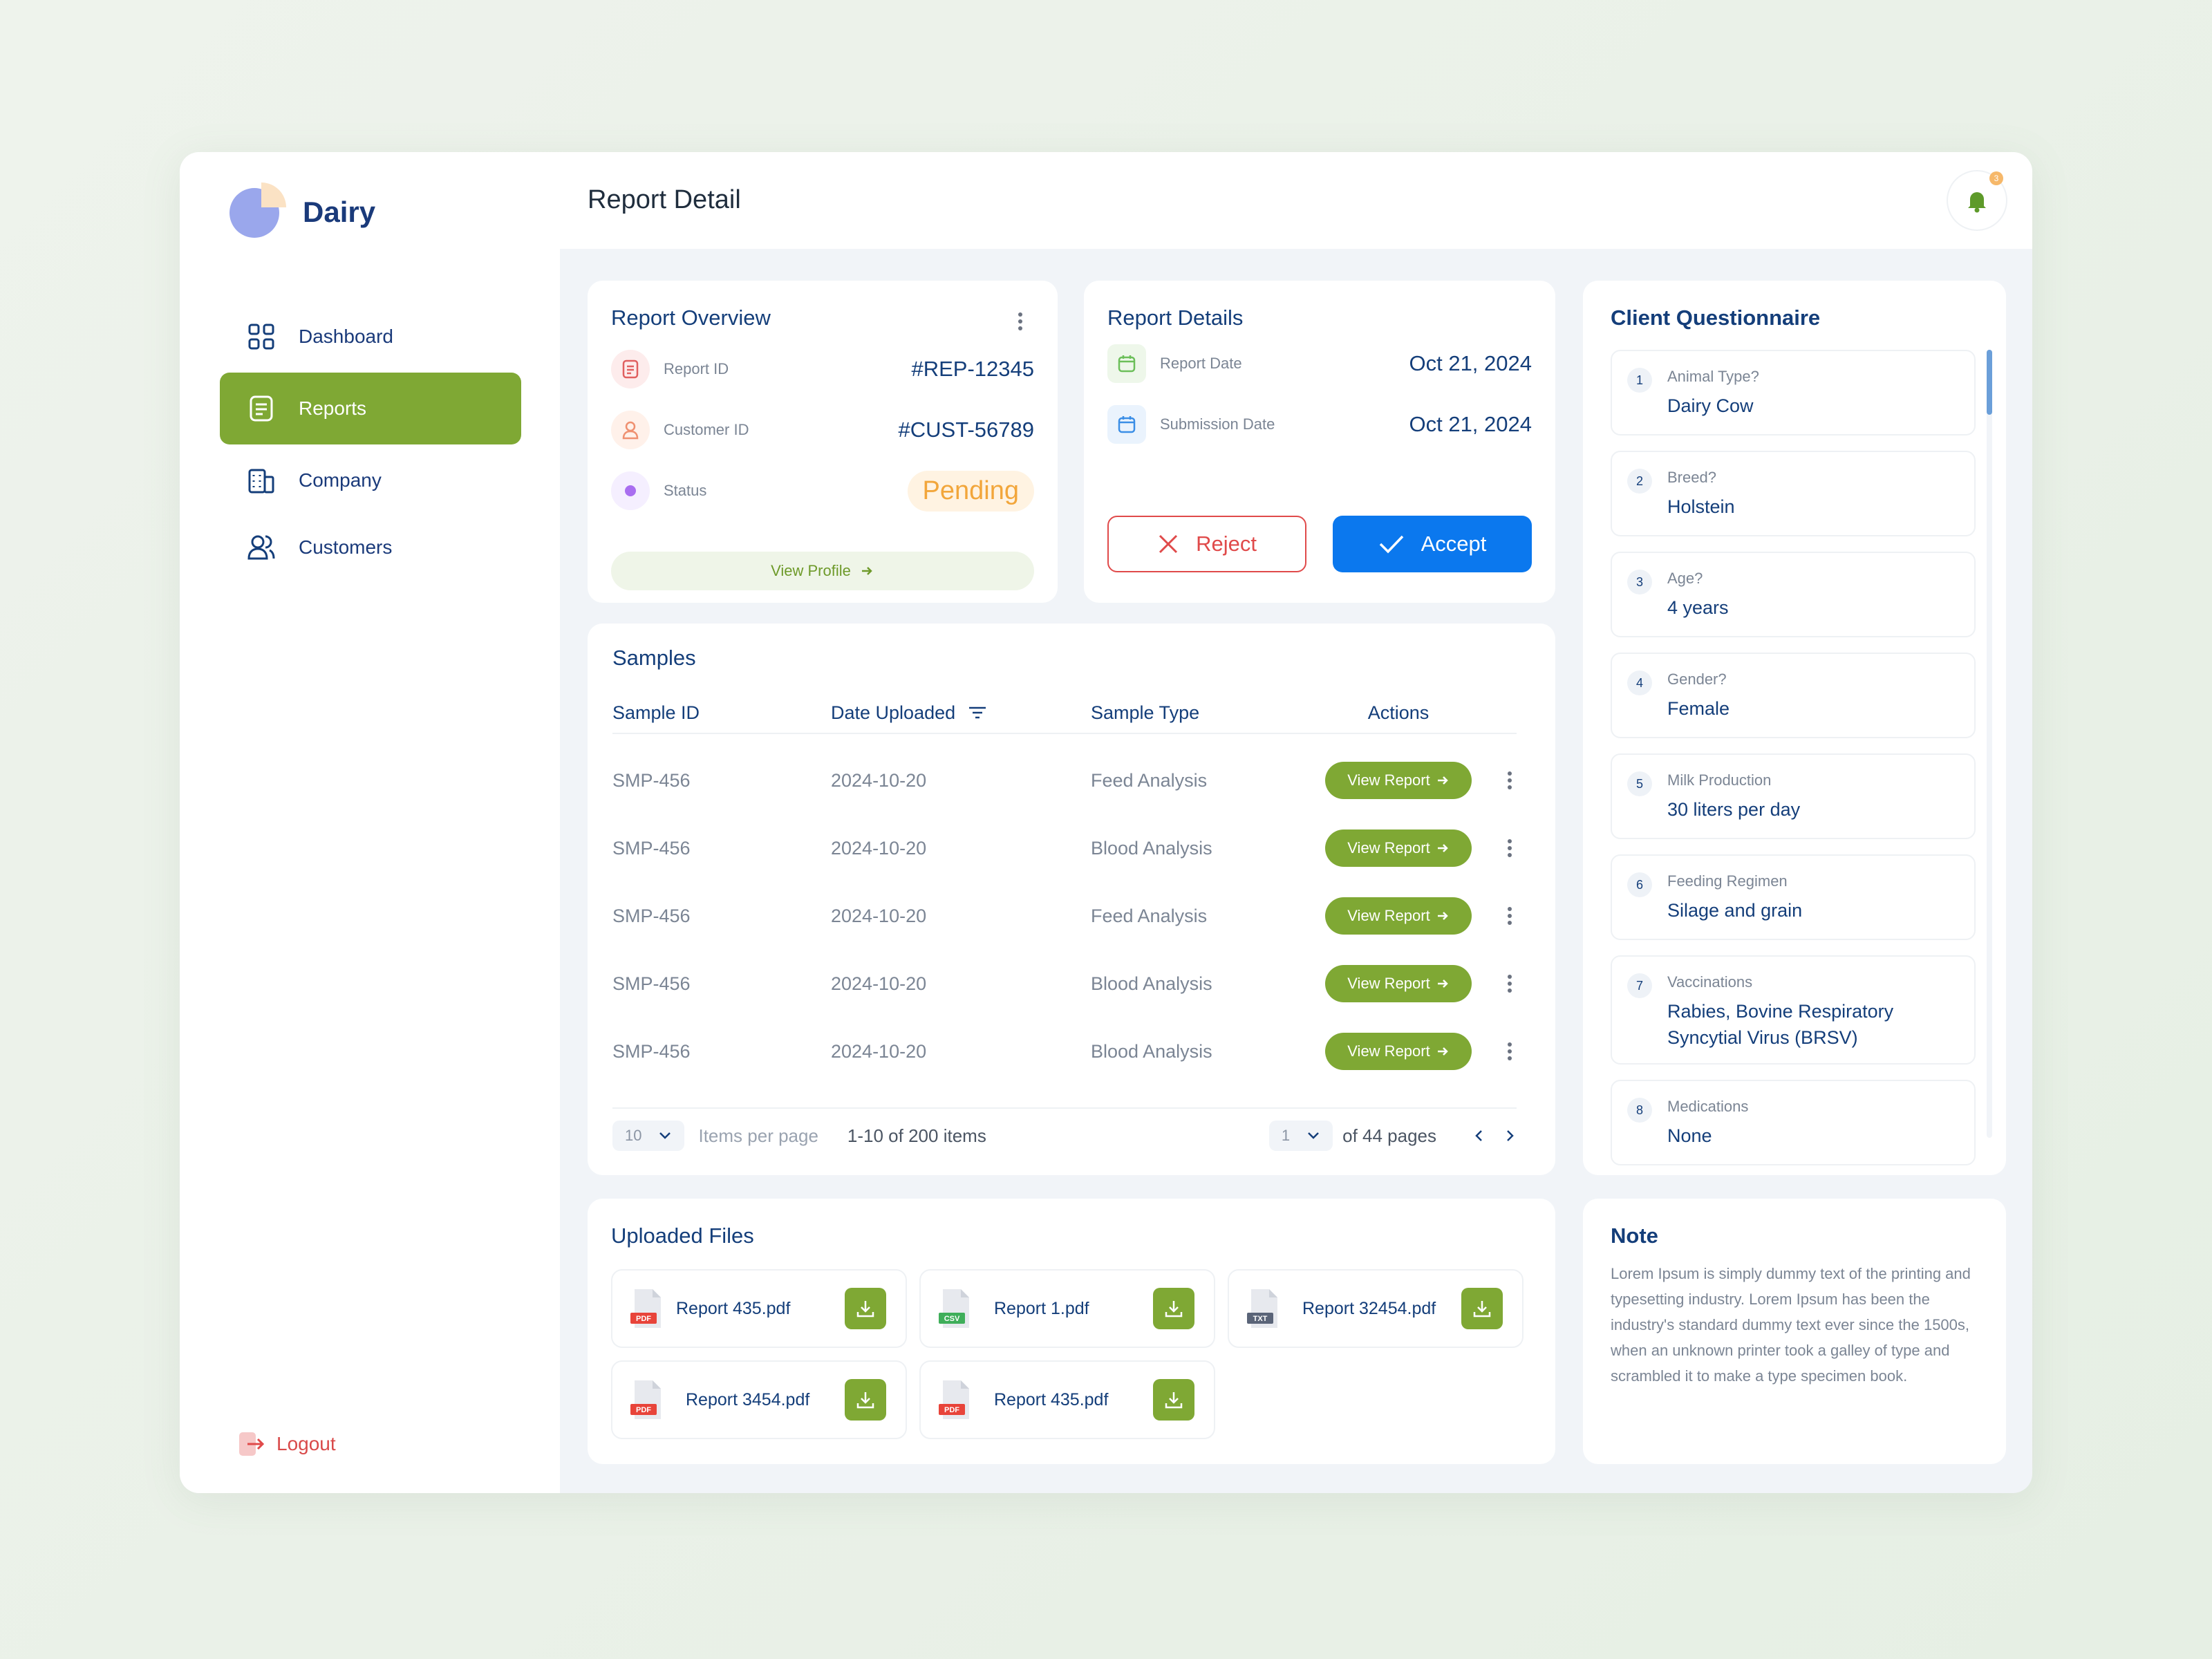  Describe the element at coordinates (1300, 1136) in the screenshot. I see `page-select: 1` at that location.